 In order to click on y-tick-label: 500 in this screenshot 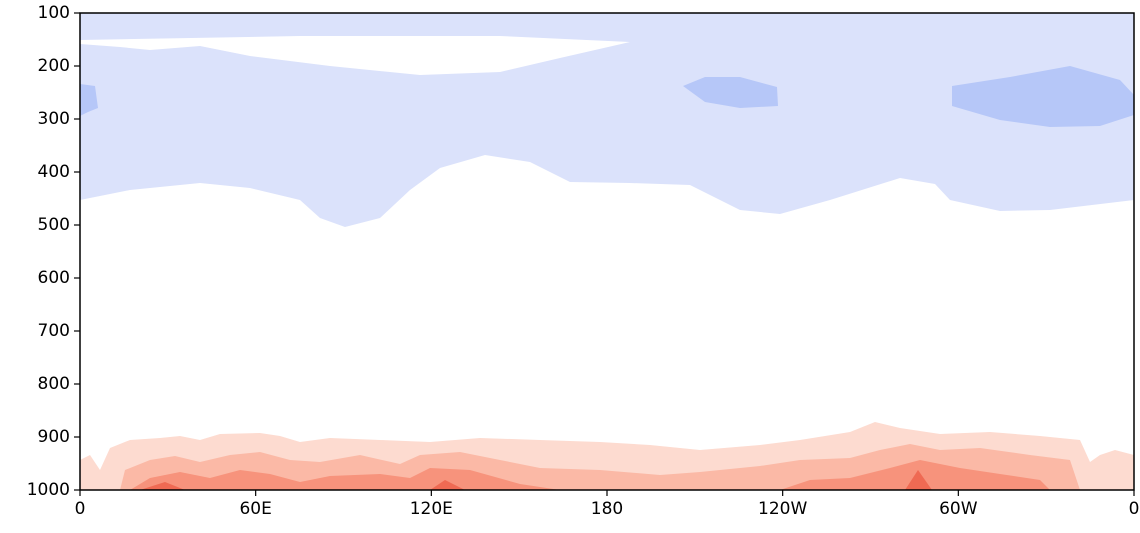, I will do `click(54, 225)`.